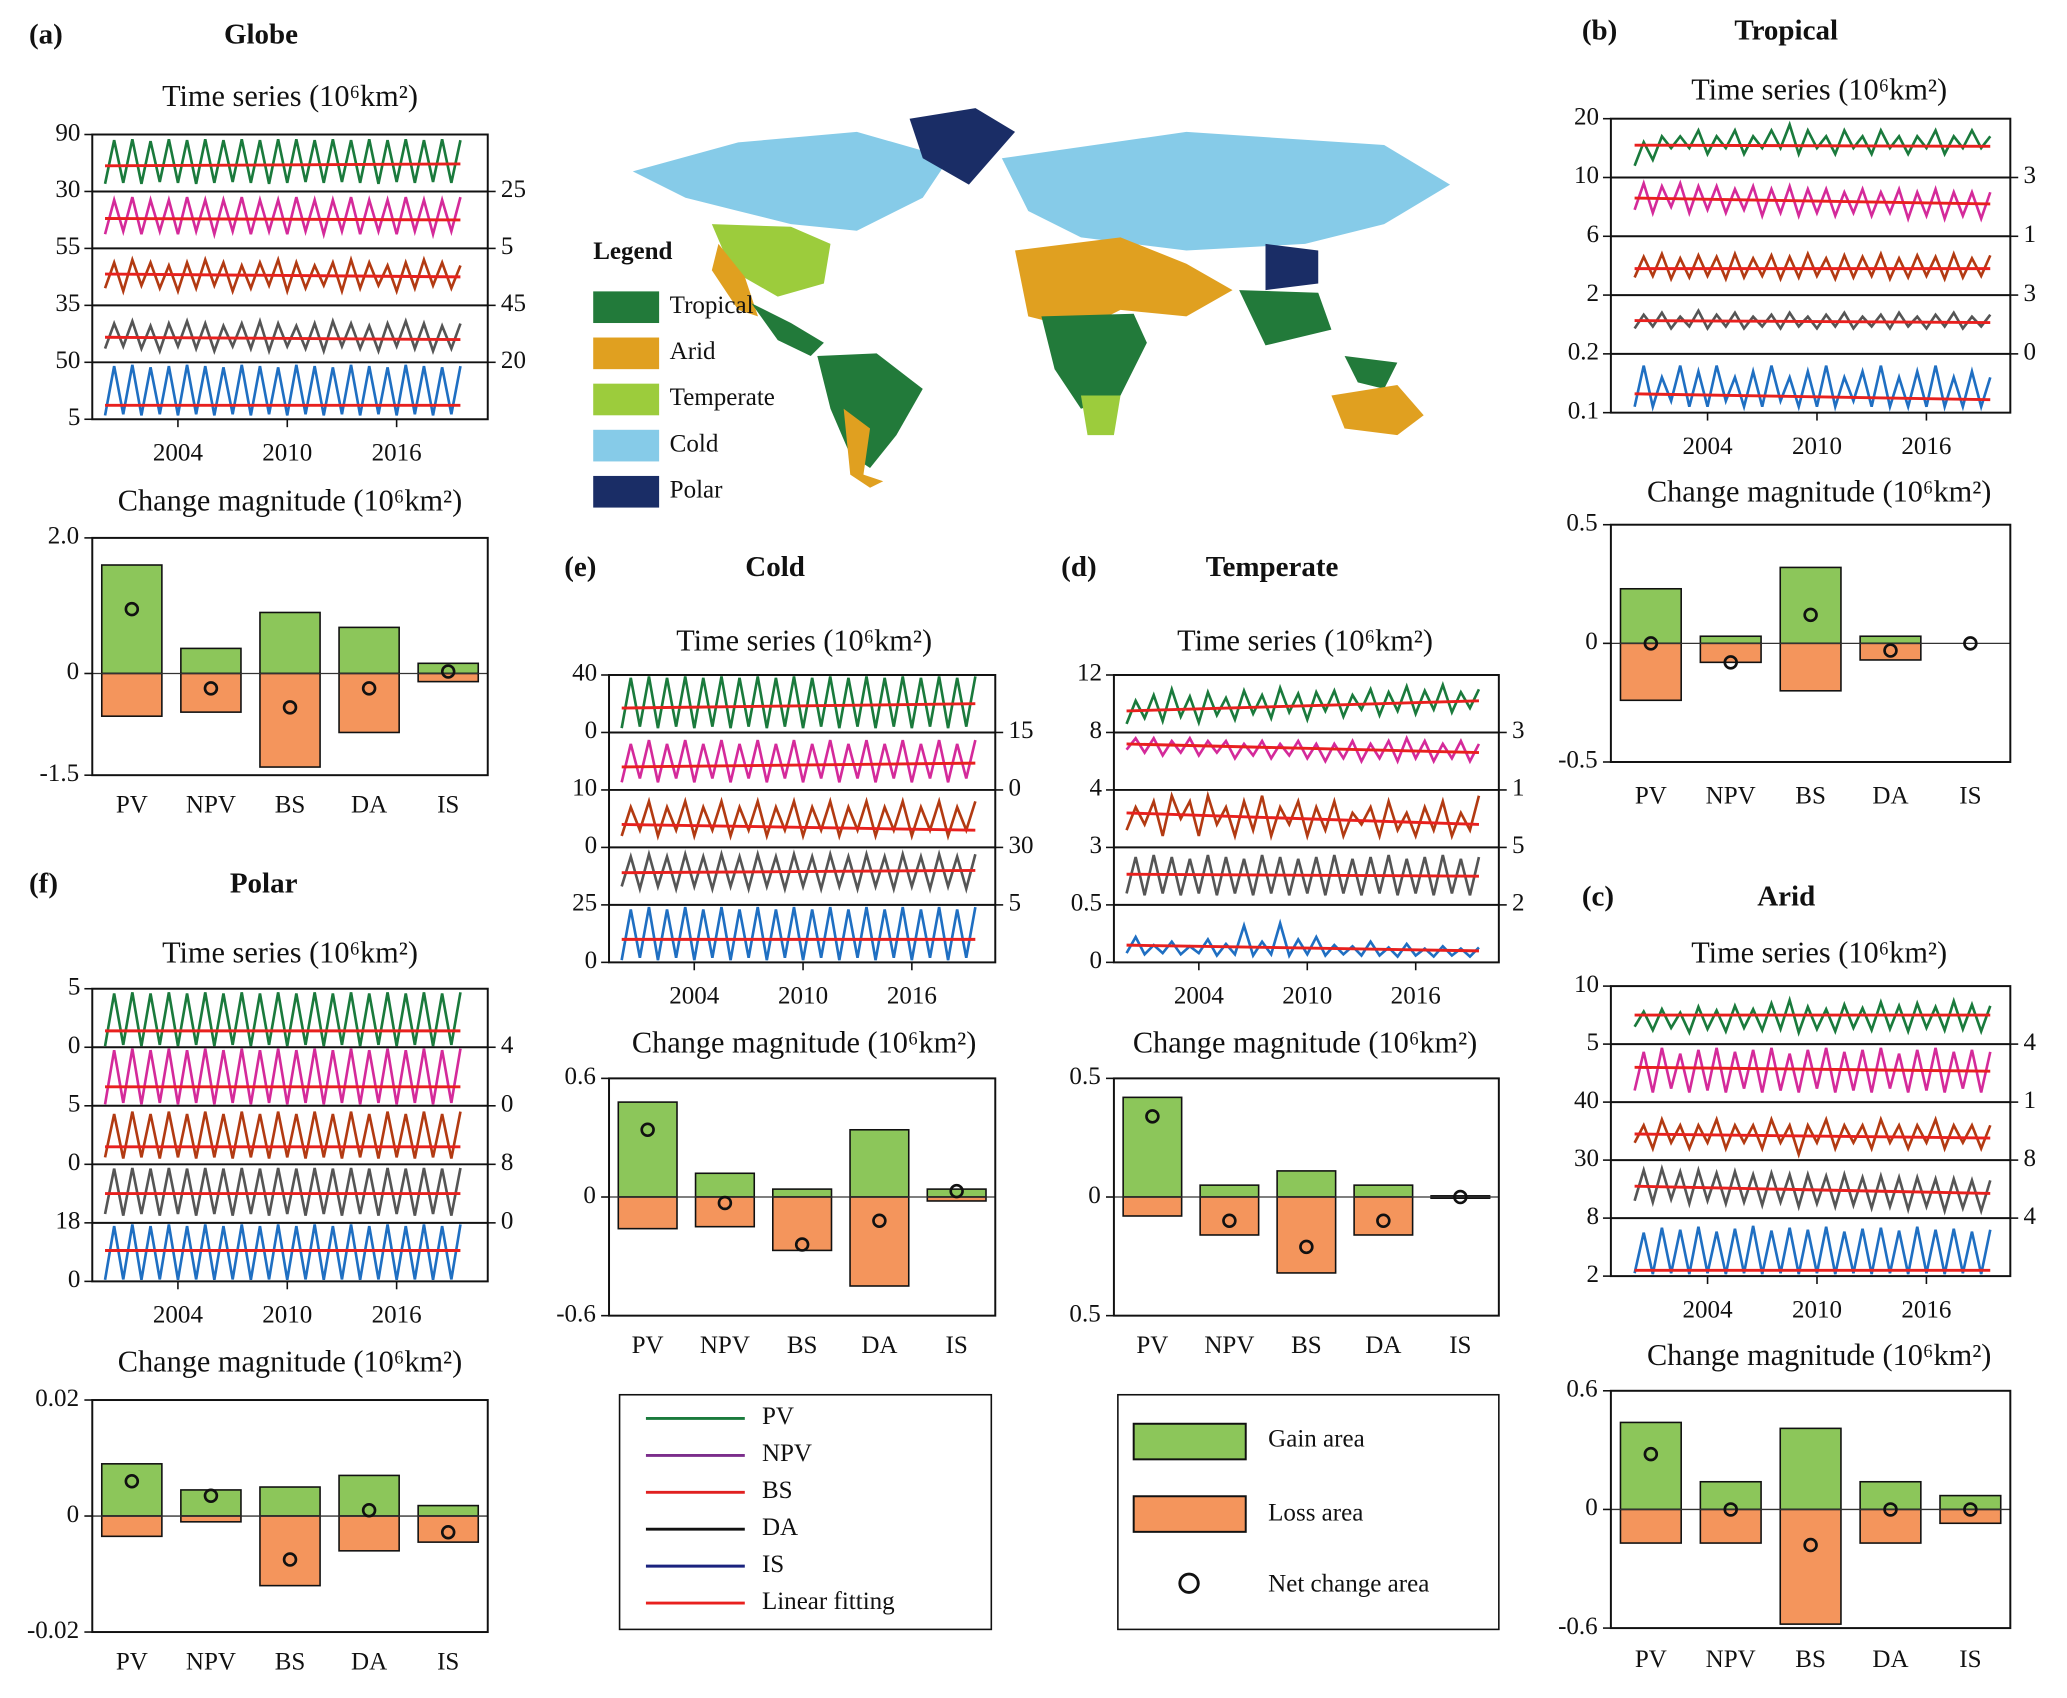 Image resolution: width=2067 pixels, height=1698 pixels. Describe the element at coordinates (1578, 760) in the screenshot. I see `y-tick-label: -0.5` at that location.